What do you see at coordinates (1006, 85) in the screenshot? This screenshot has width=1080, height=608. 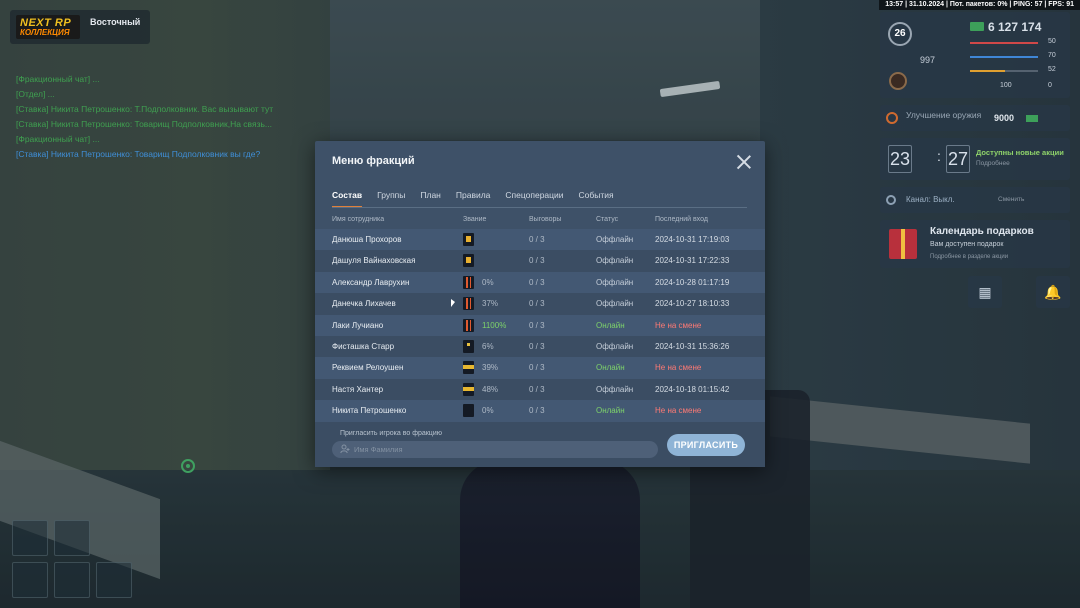 I see `score-a: 100` at bounding box center [1006, 85].